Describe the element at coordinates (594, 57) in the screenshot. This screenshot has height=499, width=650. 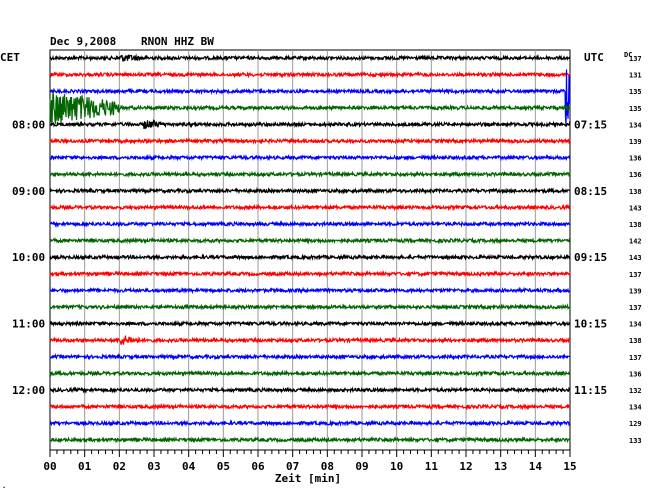
I see `right-timezone-label: UTC` at that location.